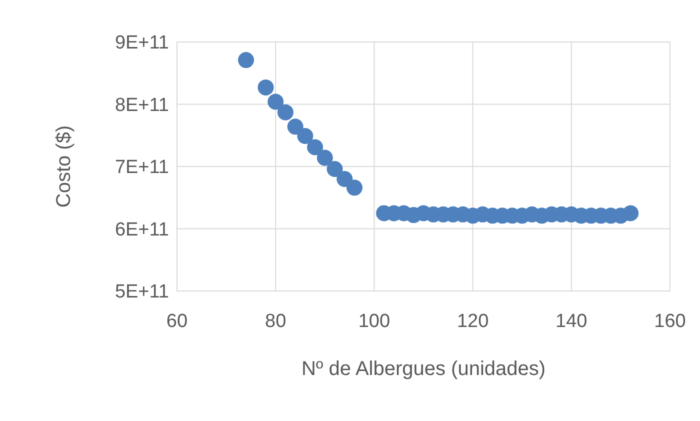 The height and width of the screenshot is (421, 700). What do you see at coordinates (374, 321) in the screenshot?
I see `x-tick-label: 100` at bounding box center [374, 321].